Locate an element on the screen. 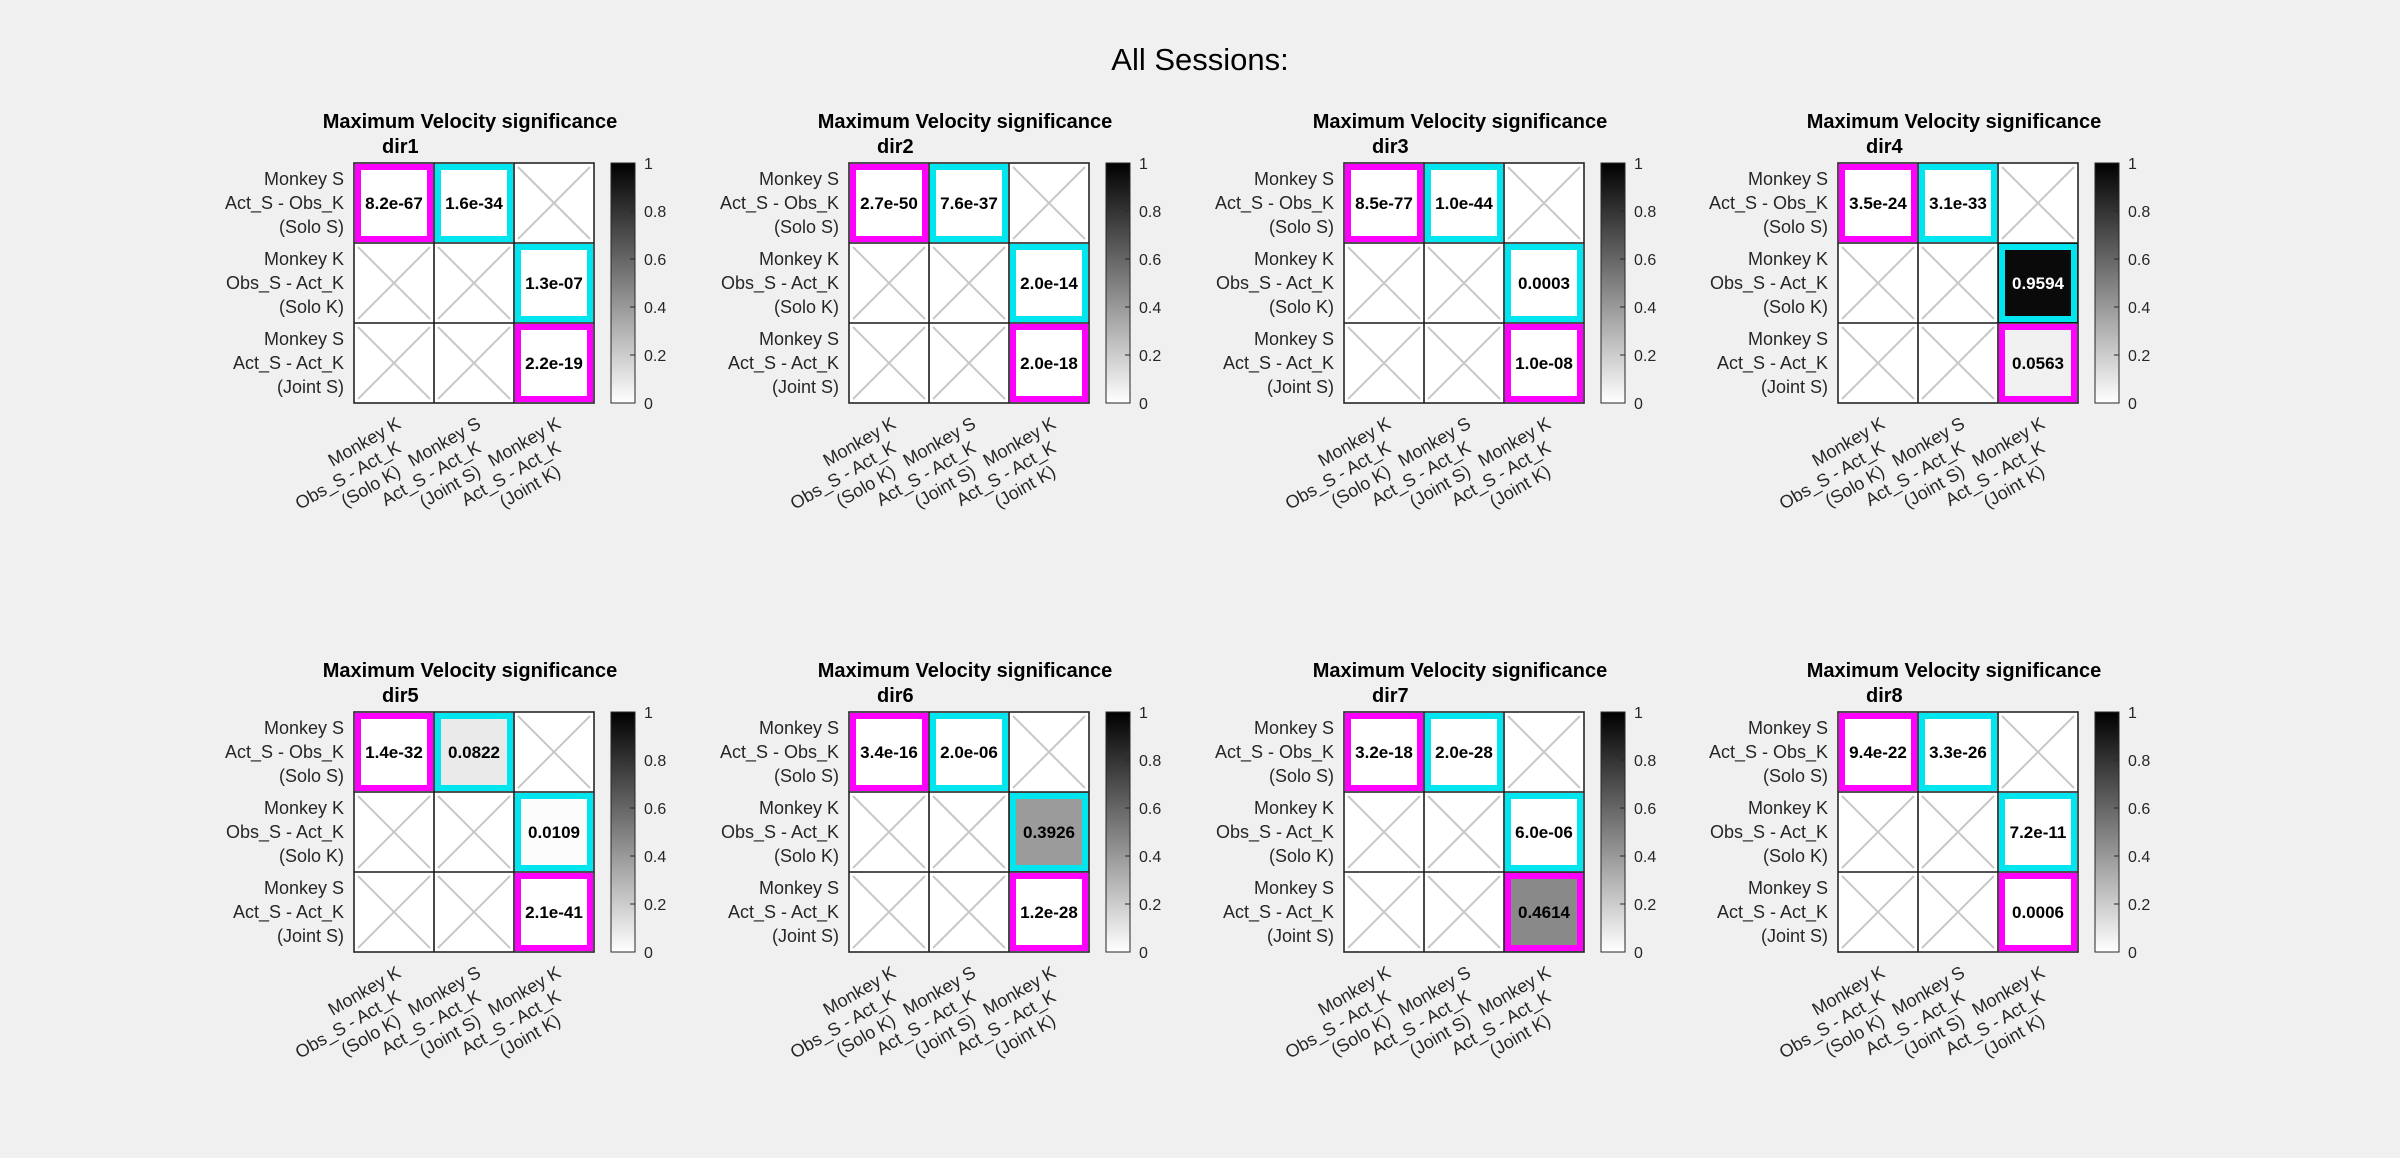  colorbar-tick-label: 1 is located at coordinates (648, 164).